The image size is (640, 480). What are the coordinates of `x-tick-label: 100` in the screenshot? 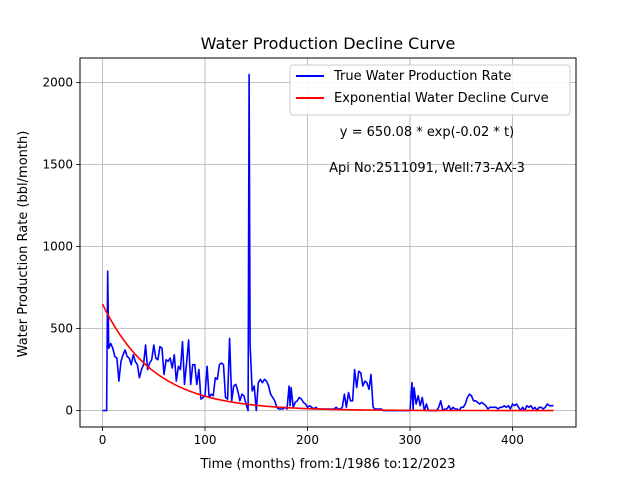 It's located at (205, 440).